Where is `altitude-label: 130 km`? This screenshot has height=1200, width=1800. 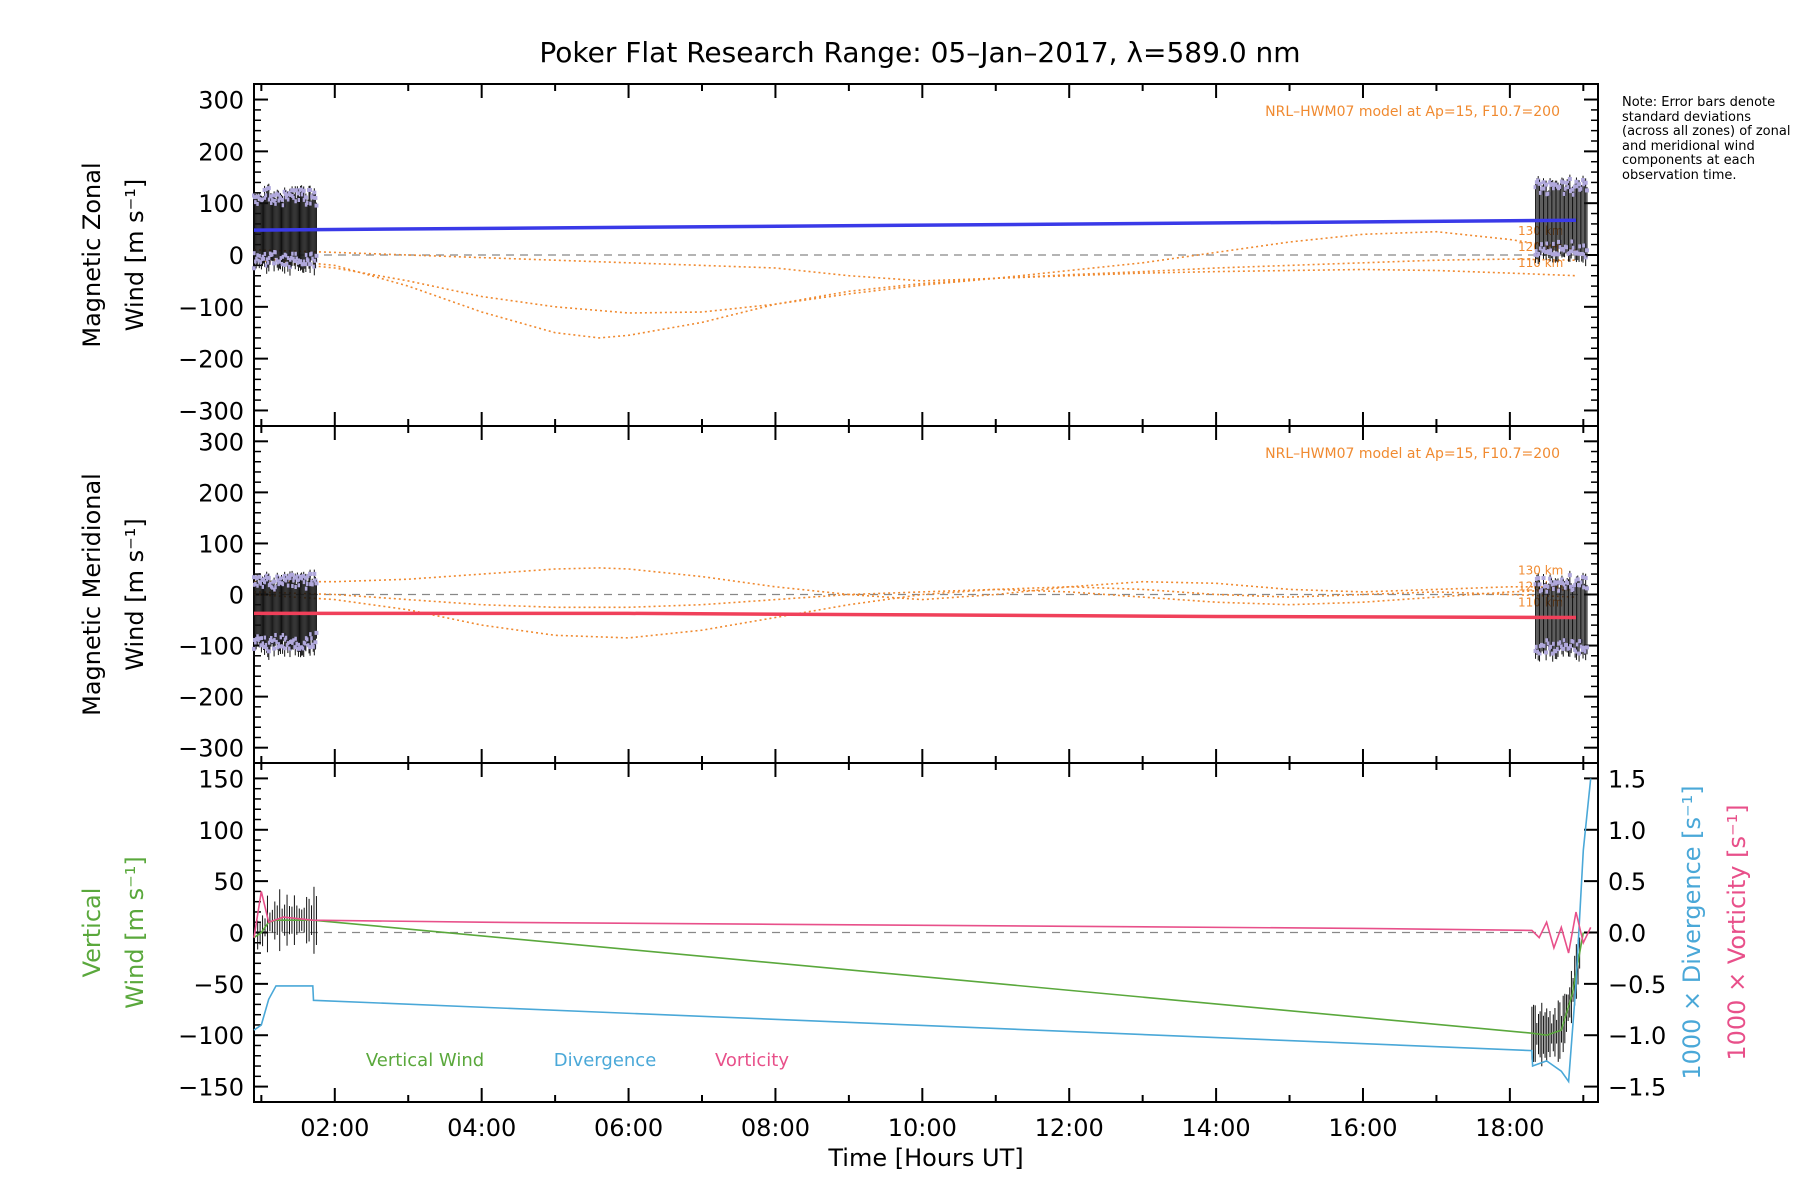 altitude-label: 130 km is located at coordinates (1540, 571).